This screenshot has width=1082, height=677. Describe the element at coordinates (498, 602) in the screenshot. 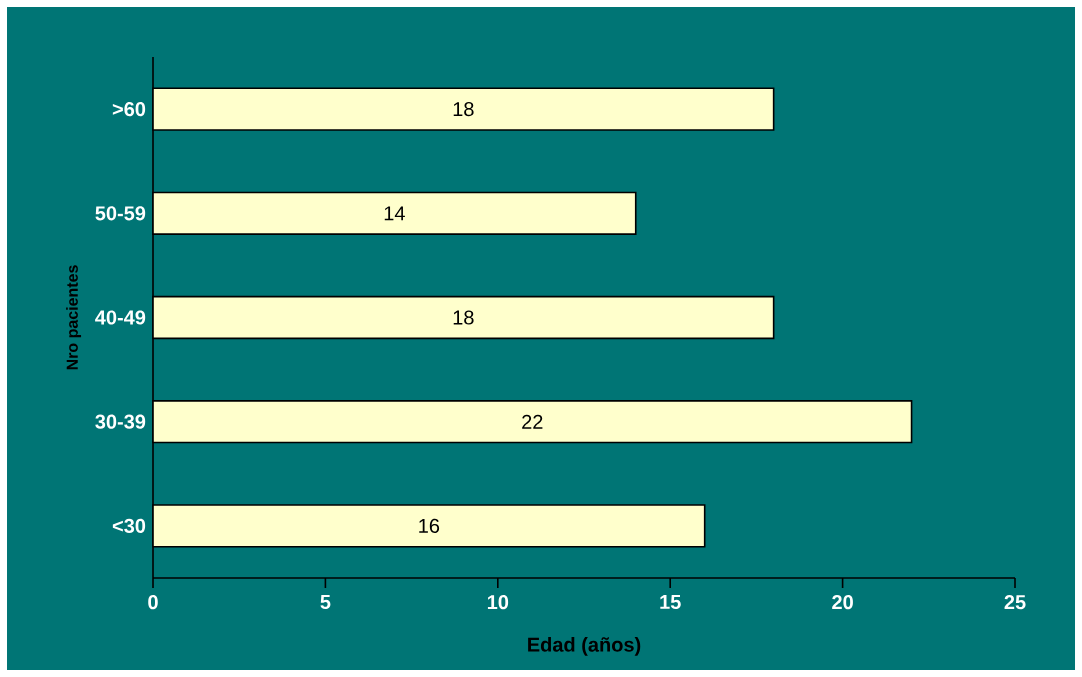

I see `x-tick-label: 10` at that location.